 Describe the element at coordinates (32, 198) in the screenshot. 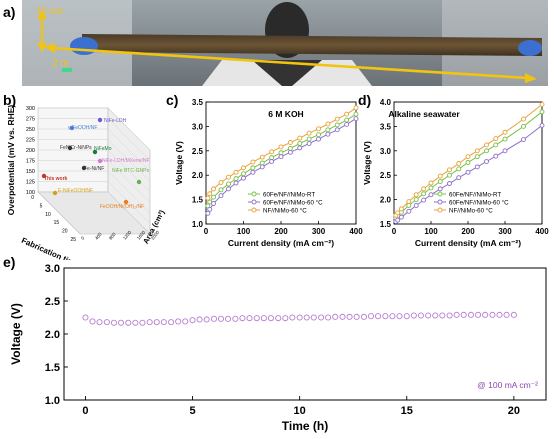

I see `b-x-tick-label: 0` at that location.